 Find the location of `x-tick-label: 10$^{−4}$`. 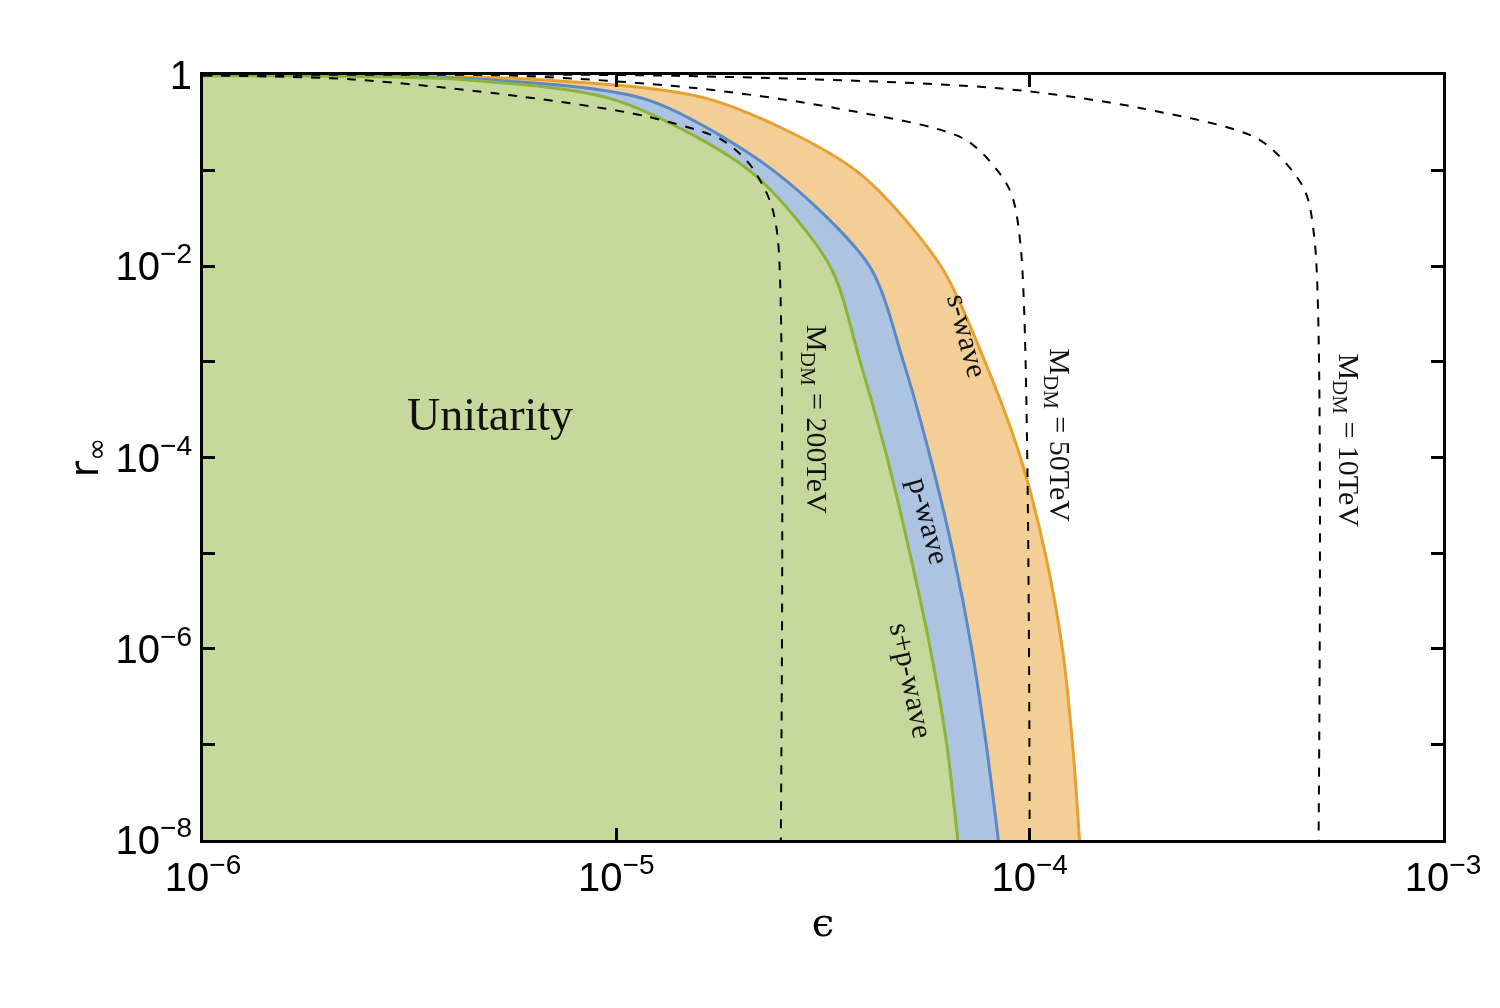

x-tick-label: 10$^{−4}$ is located at coordinates (1029, 874).